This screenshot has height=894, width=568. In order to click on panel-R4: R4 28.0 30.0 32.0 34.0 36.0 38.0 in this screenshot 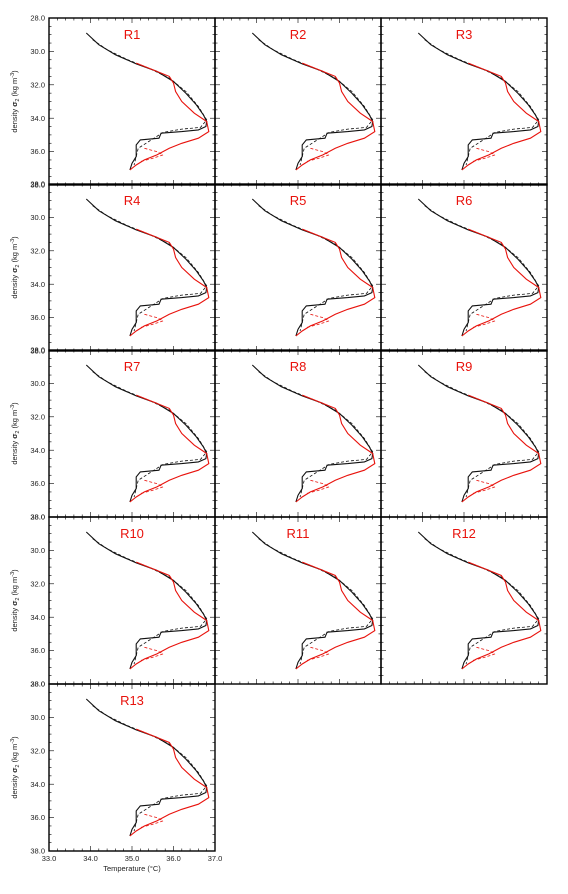, I will do `click(123, 268)`.